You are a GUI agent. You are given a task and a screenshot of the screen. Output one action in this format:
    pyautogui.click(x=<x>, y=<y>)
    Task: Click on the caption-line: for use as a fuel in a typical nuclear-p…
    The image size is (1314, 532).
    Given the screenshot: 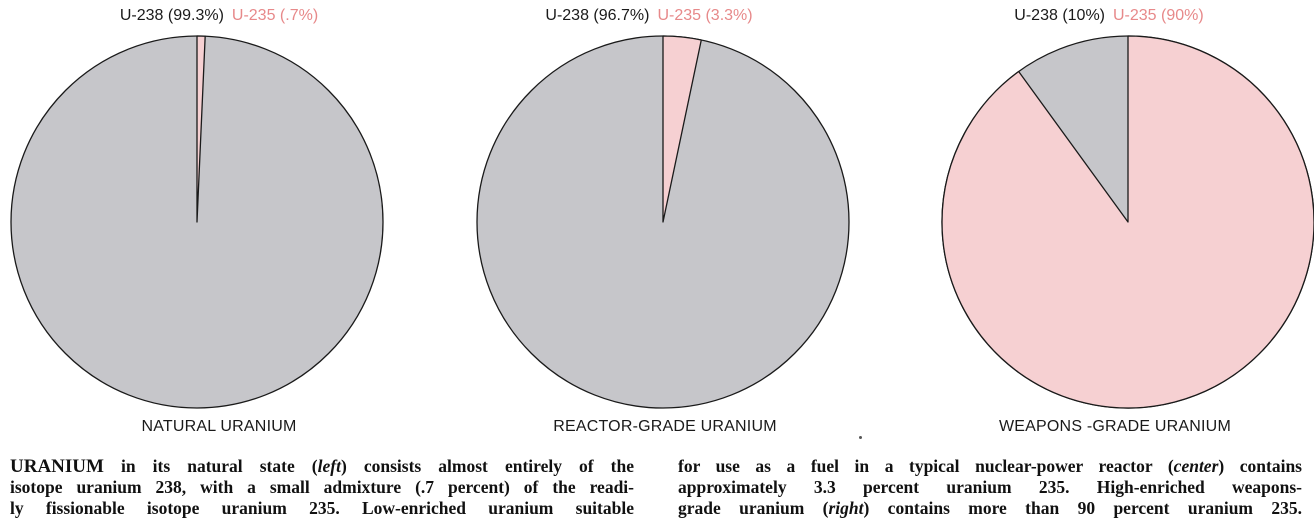 What is the action you would take?
    pyautogui.click(x=990, y=466)
    